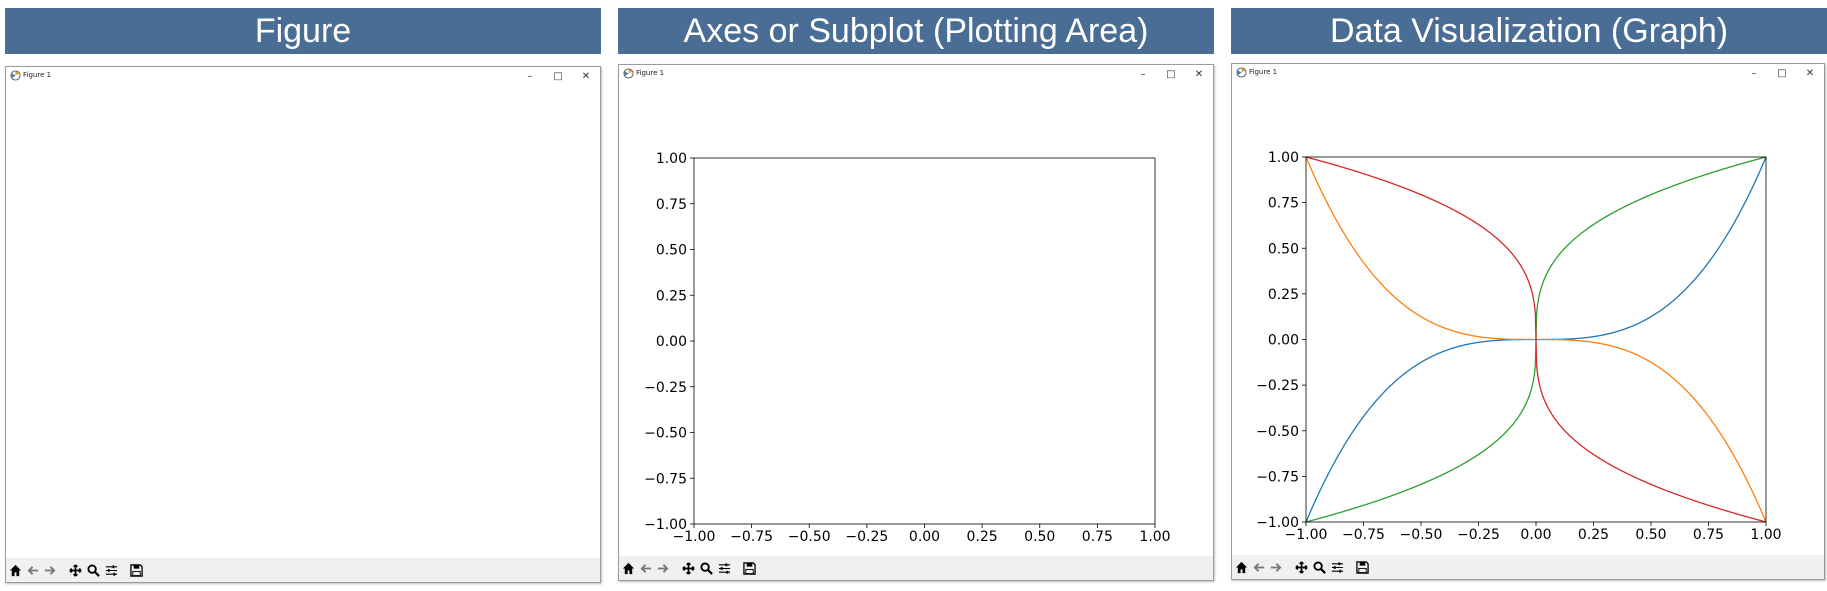 The width and height of the screenshot is (1827, 591). Describe the element at coordinates (1529, 31) in the screenshot. I see `panel-heading: Data Visualization (Graph)` at that location.